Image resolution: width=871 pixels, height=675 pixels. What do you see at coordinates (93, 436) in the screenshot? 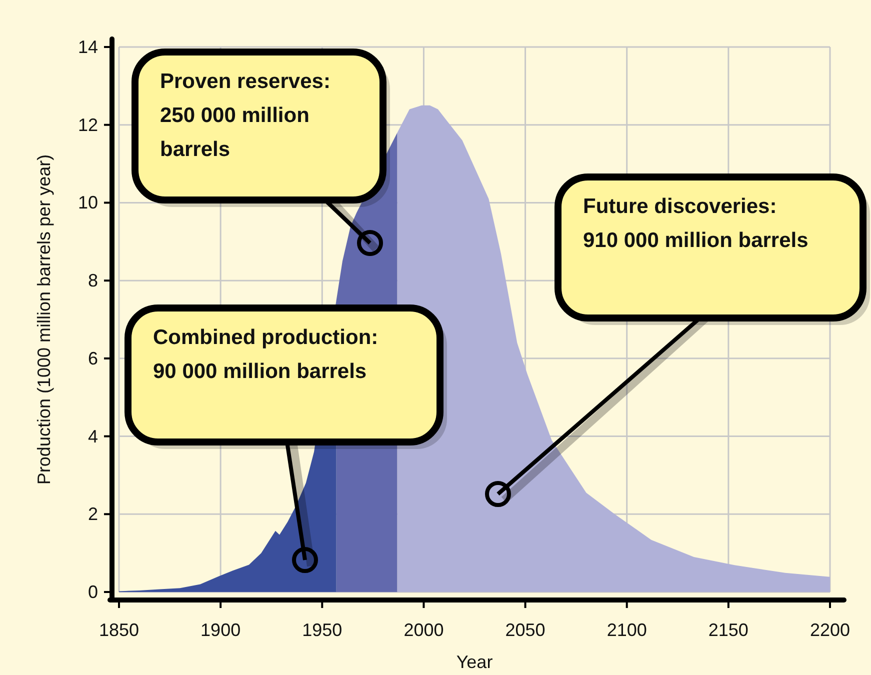
I see `y-tick-label: 4` at bounding box center [93, 436].